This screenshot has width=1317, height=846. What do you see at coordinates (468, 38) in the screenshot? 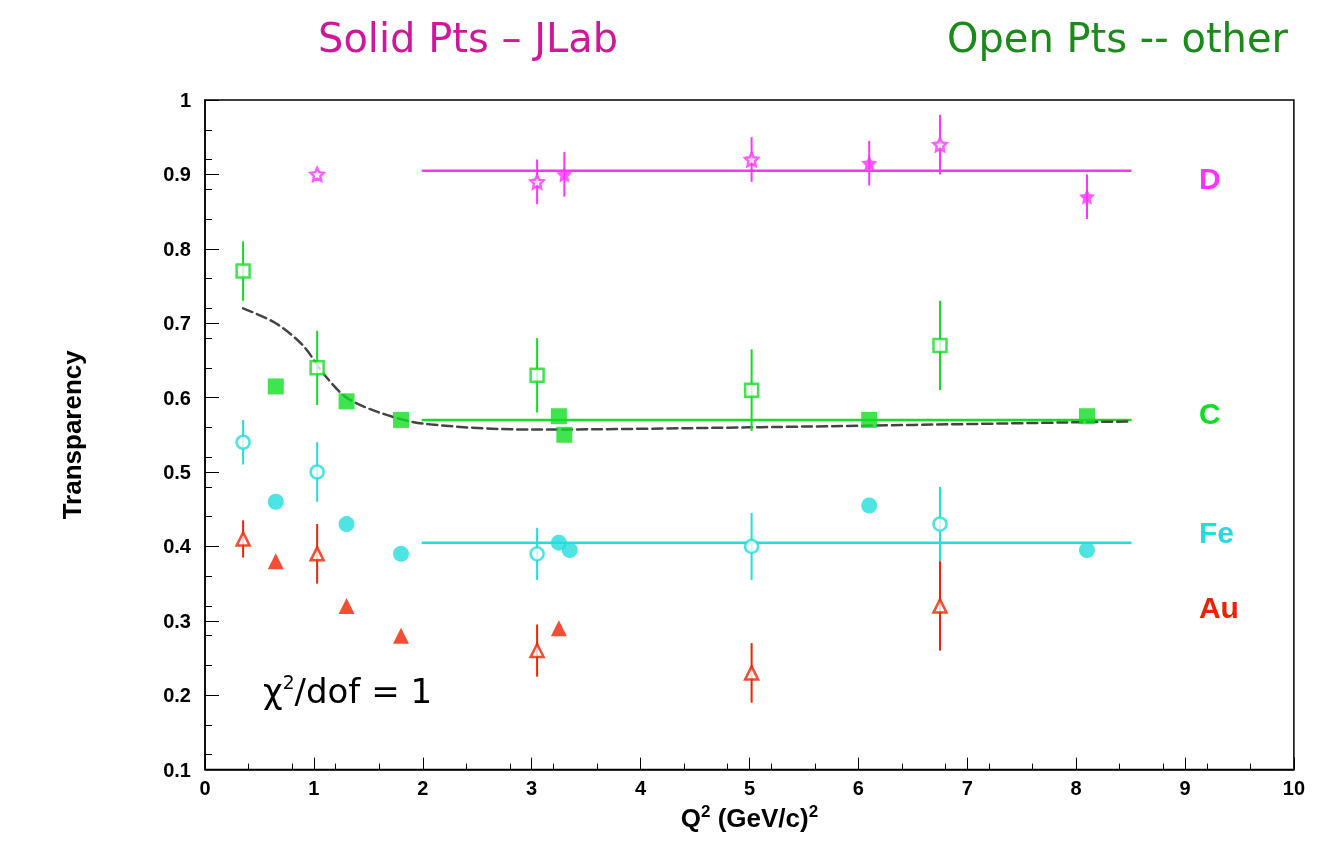
I see `text: Solid Pts – JLab` at bounding box center [468, 38].